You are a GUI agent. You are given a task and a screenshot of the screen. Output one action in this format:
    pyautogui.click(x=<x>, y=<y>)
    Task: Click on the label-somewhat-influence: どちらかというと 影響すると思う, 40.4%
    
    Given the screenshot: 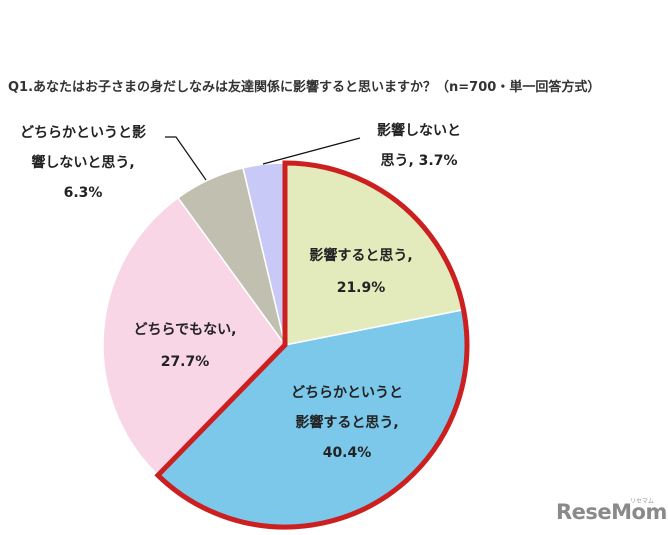 What is the action you would take?
    pyautogui.click(x=347, y=423)
    